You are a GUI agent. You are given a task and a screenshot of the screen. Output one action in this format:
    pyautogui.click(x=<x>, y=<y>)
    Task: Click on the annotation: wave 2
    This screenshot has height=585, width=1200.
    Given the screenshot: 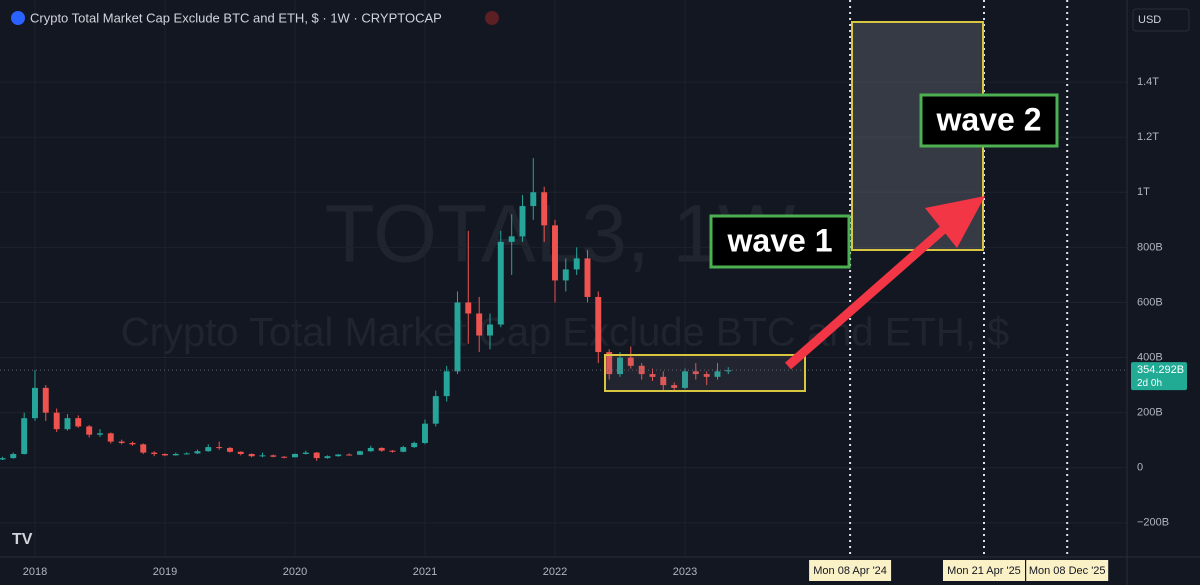 What is the action you would take?
    pyautogui.click(x=989, y=119)
    